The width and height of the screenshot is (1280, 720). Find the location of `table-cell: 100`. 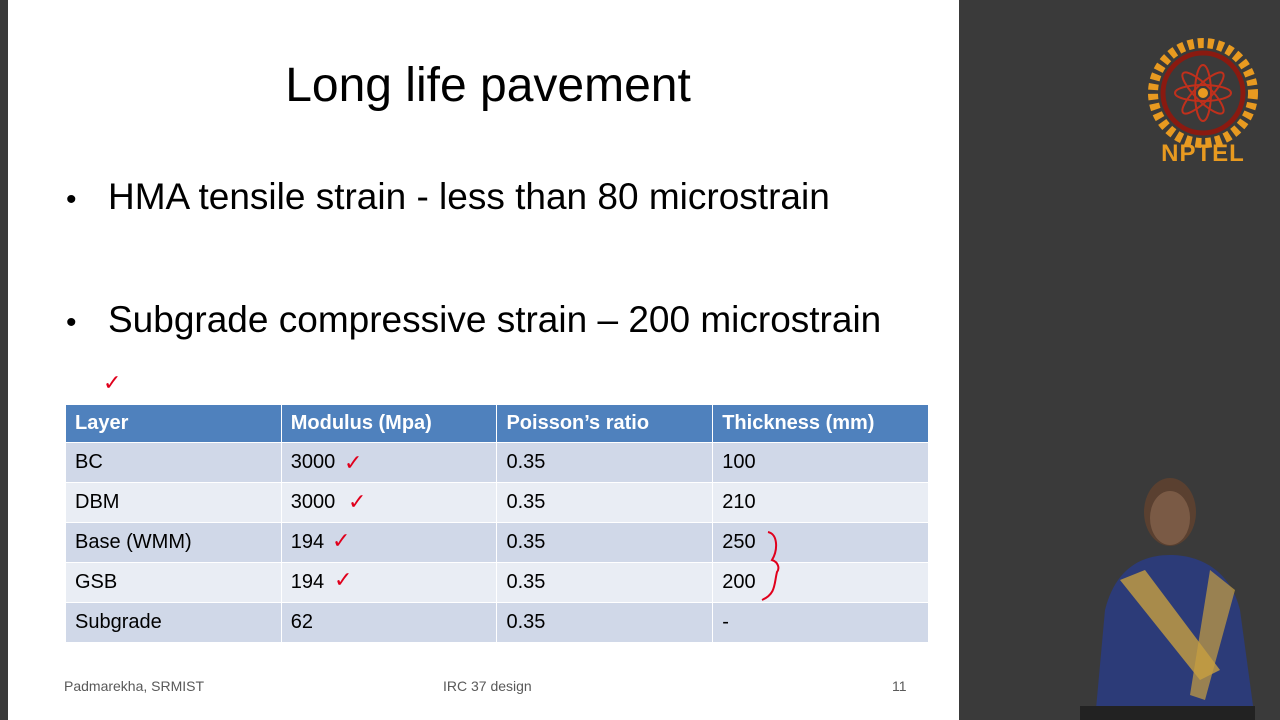

table-cell: 100 is located at coordinates (820, 462).